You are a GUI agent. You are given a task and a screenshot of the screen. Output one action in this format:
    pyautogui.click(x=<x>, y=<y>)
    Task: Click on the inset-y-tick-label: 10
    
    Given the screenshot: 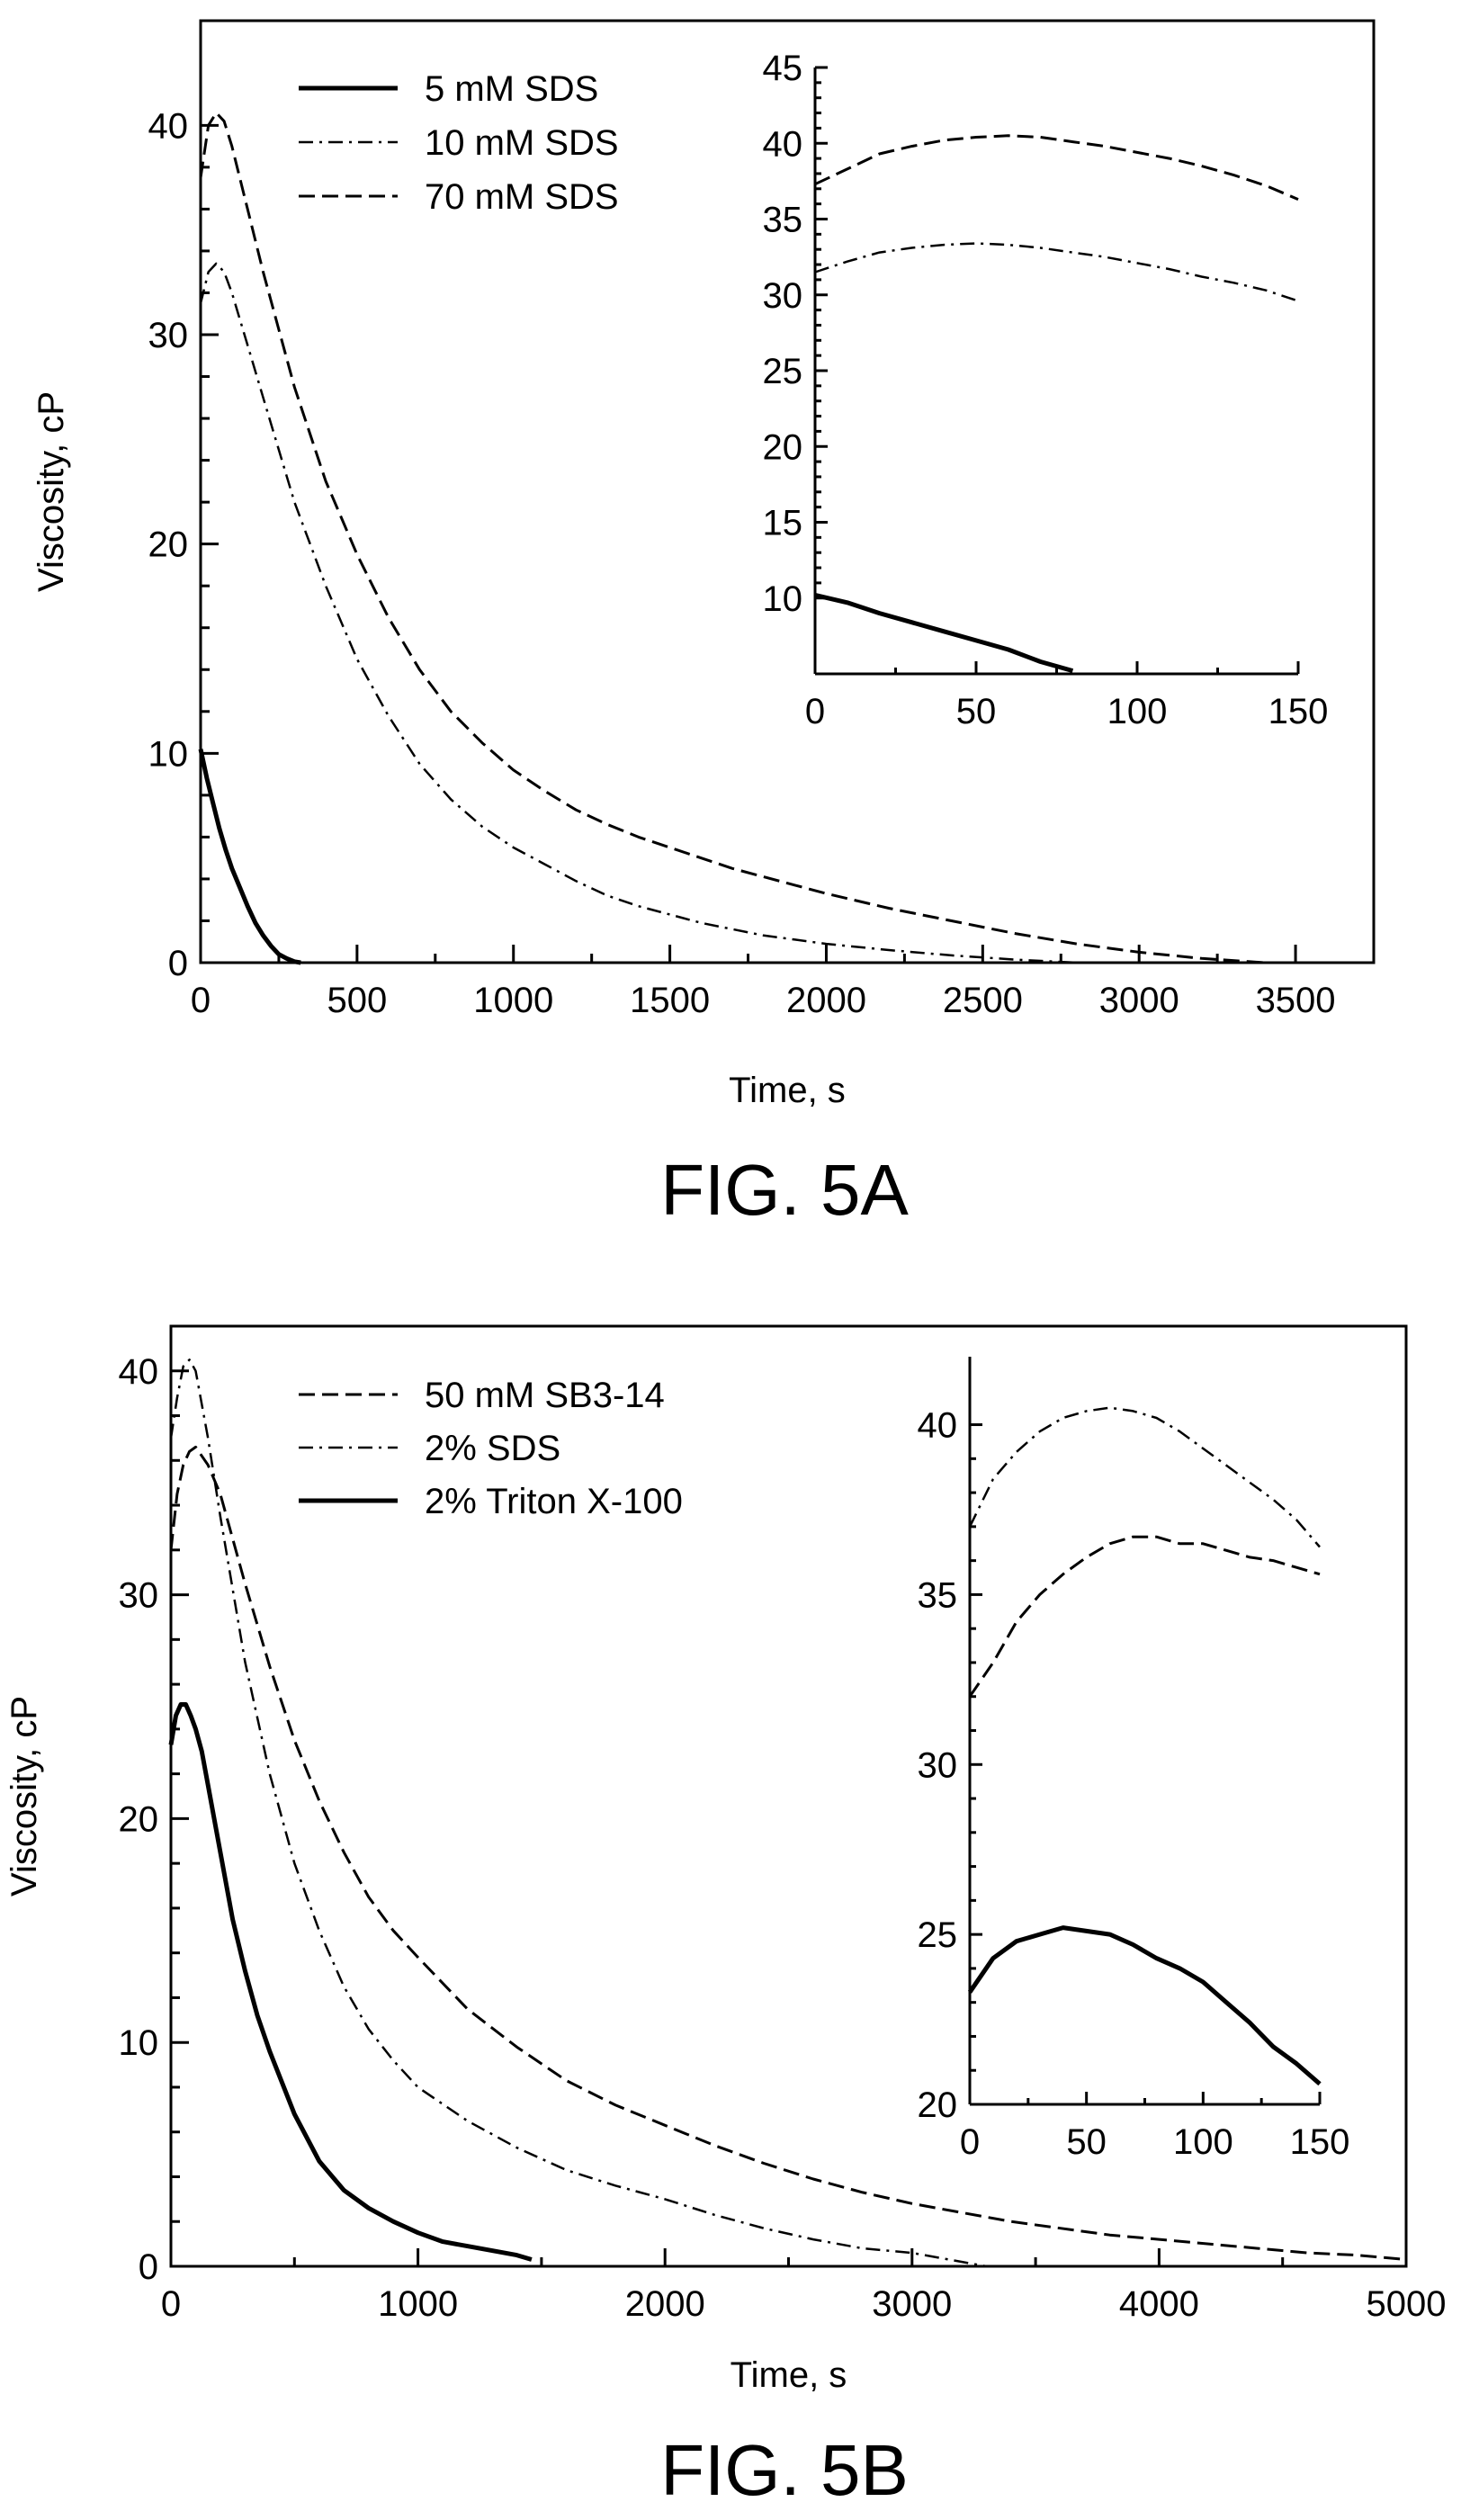 What is the action you would take?
    pyautogui.click(x=783, y=599)
    